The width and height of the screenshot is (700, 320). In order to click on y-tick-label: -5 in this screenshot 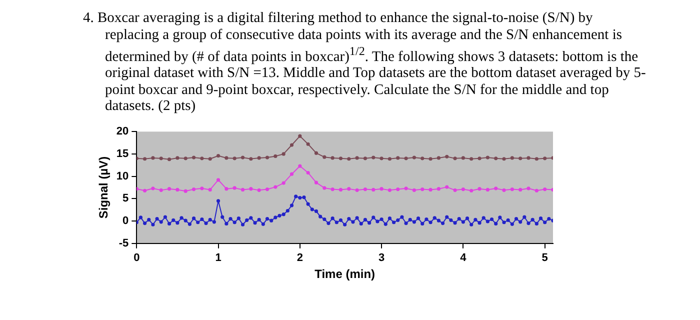, I will do `click(123, 243)`.